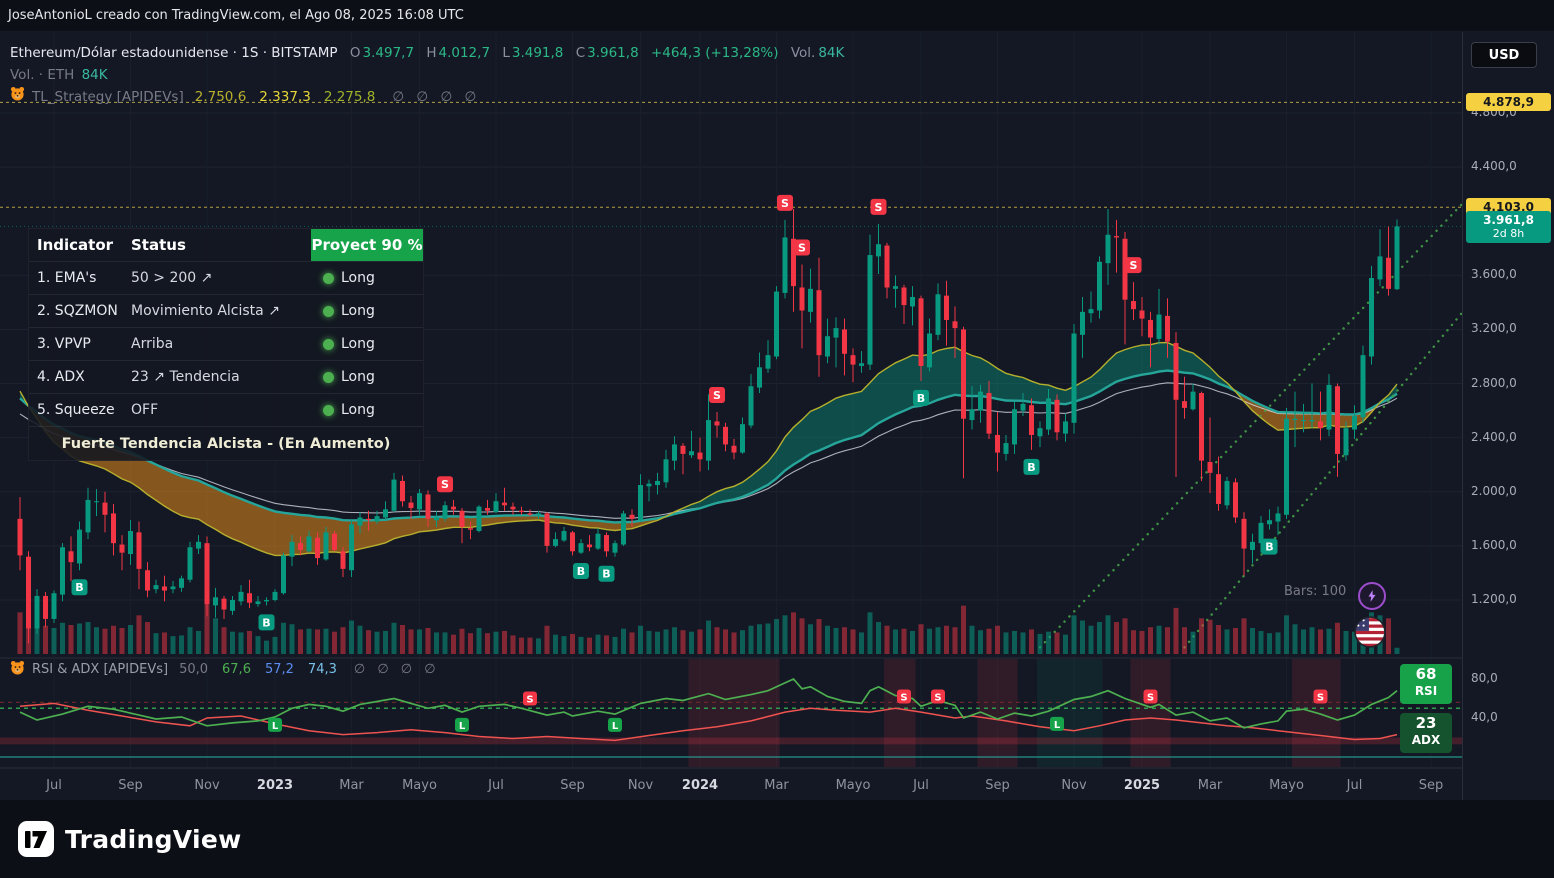  What do you see at coordinates (1504, 55) in the screenshot?
I see `currency-toggle-button: USD` at bounding box center [1504, 55].